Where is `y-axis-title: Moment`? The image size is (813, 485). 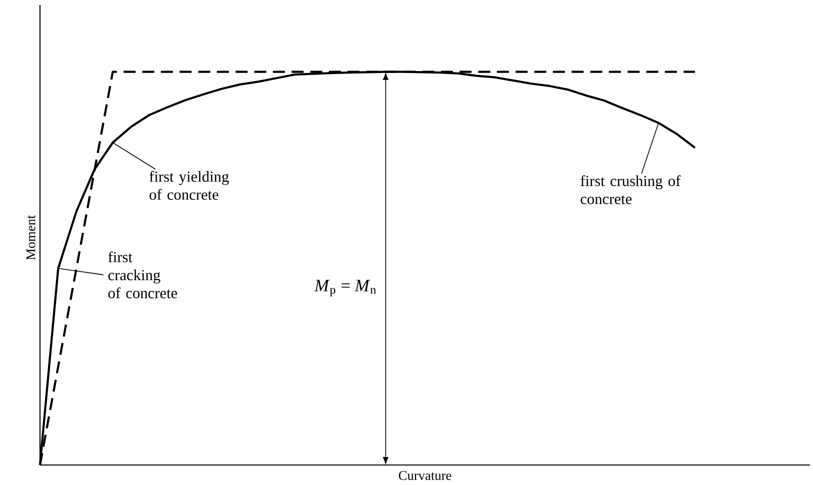 y-axis-title: Moment is located at coordinates (31, 237).